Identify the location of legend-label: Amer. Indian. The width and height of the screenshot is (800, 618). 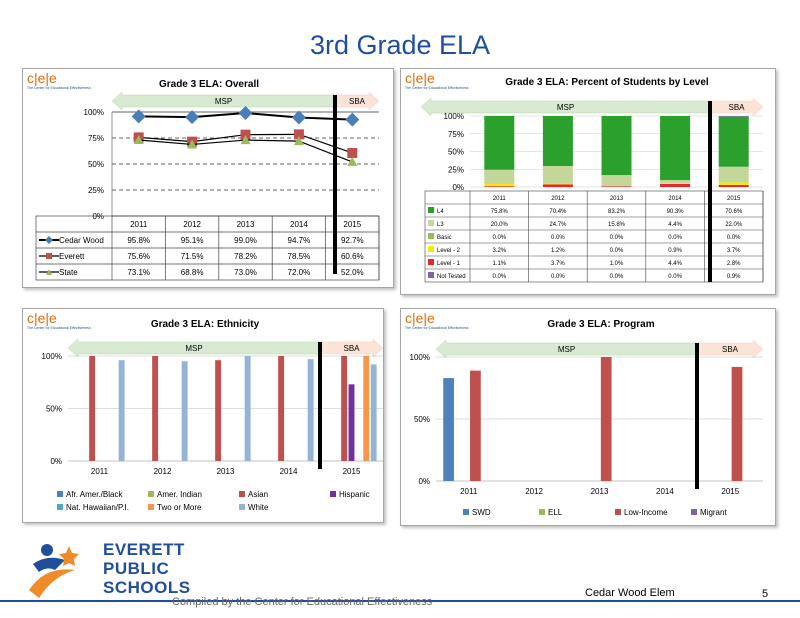
(179, 494).